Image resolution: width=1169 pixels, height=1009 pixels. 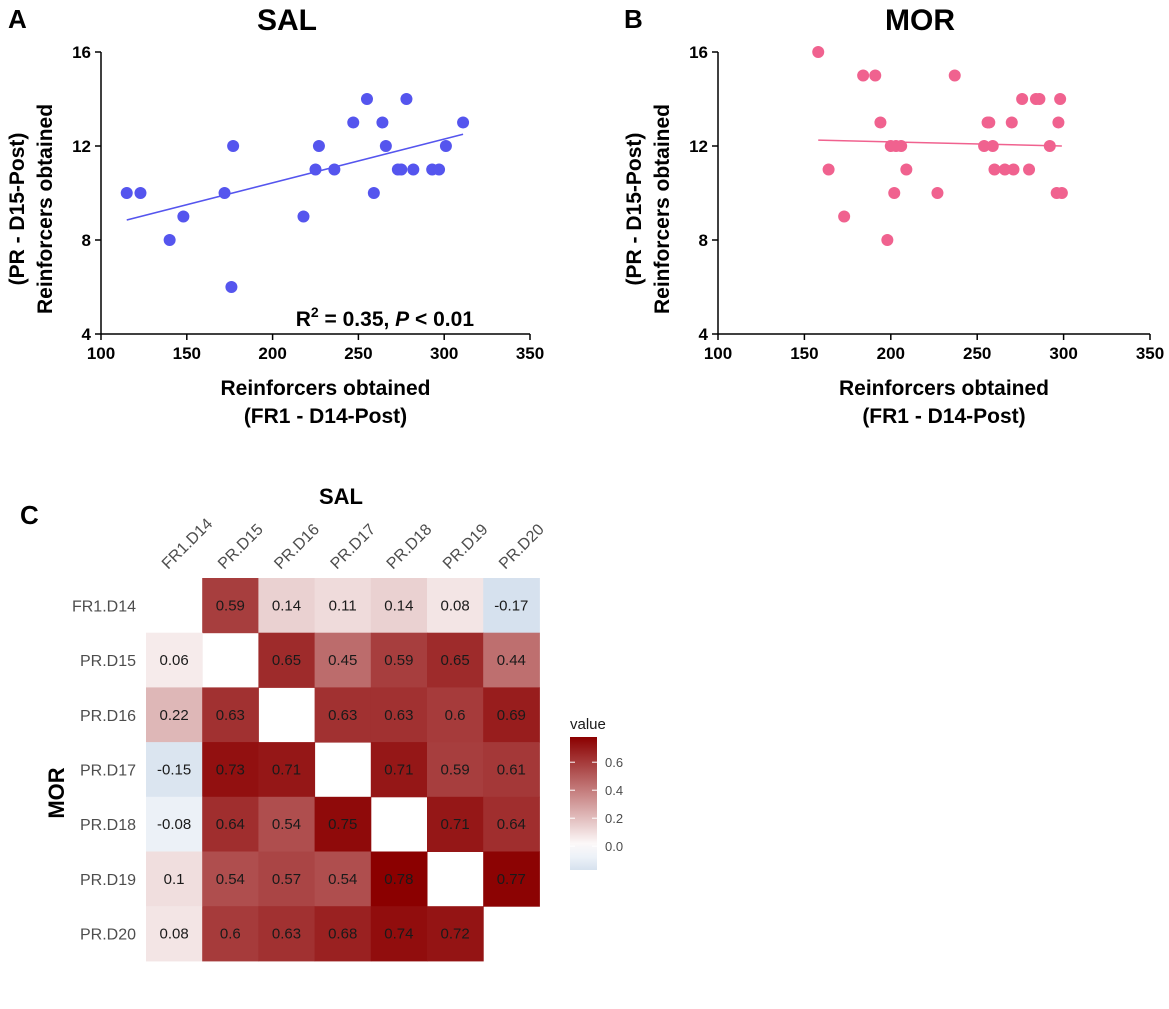 I want to click on y-axis-label-line1: (PR - D15-Post), so click(x=634, y=209).